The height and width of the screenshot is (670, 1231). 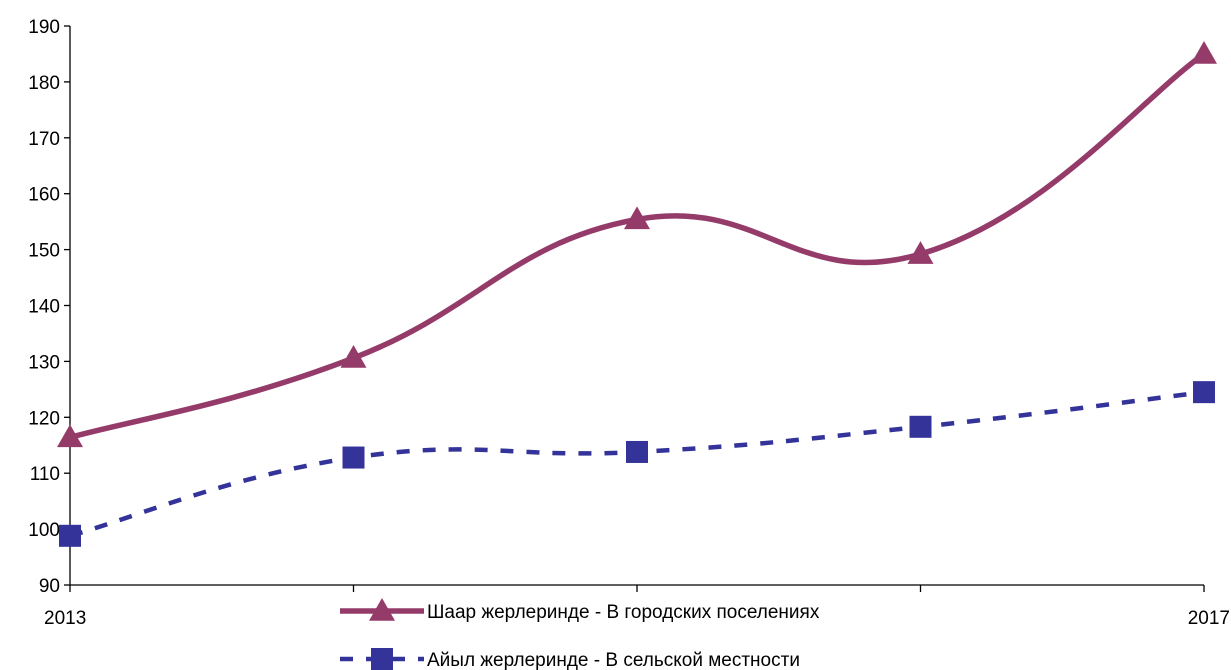 I want to click on y-tick-label: 130, so click(x=44, y=362).